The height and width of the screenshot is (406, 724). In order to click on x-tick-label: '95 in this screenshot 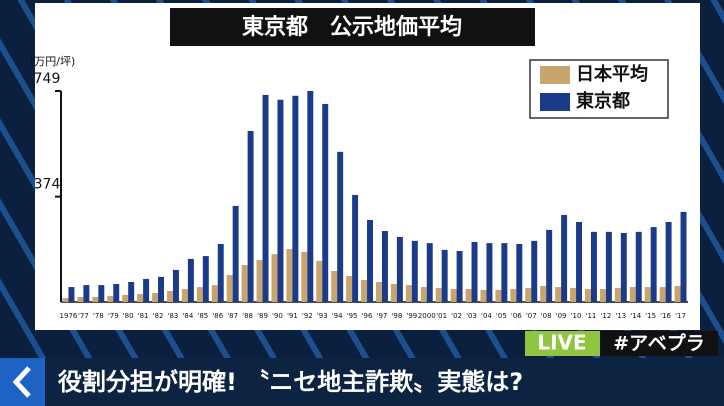, I will do `click(352, 316)`.